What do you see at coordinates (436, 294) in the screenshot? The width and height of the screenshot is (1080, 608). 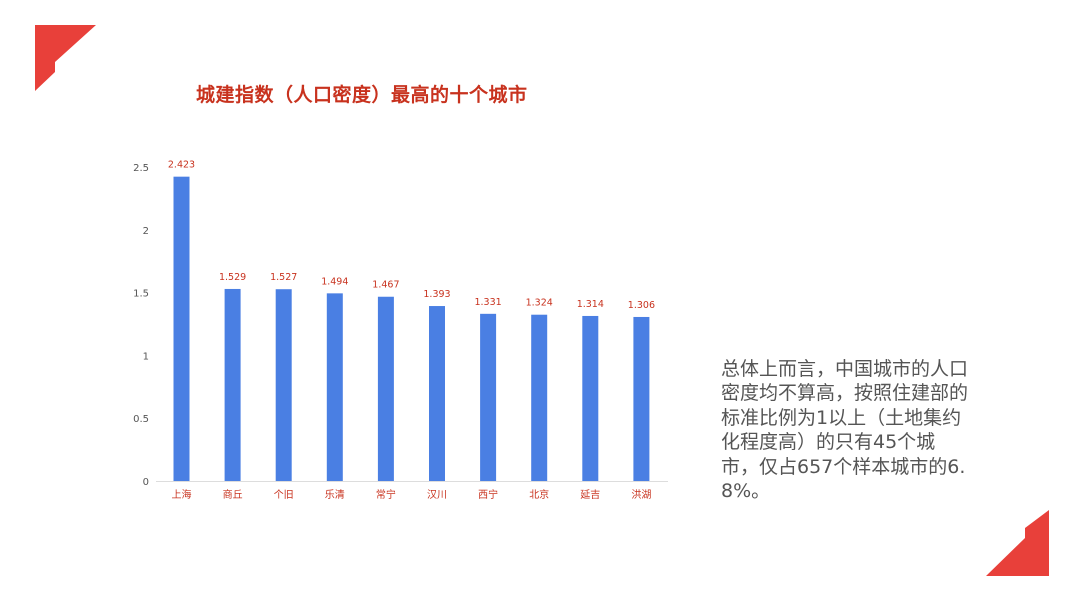 I see `data-label: 1.393` at bounding box center [436, 294].